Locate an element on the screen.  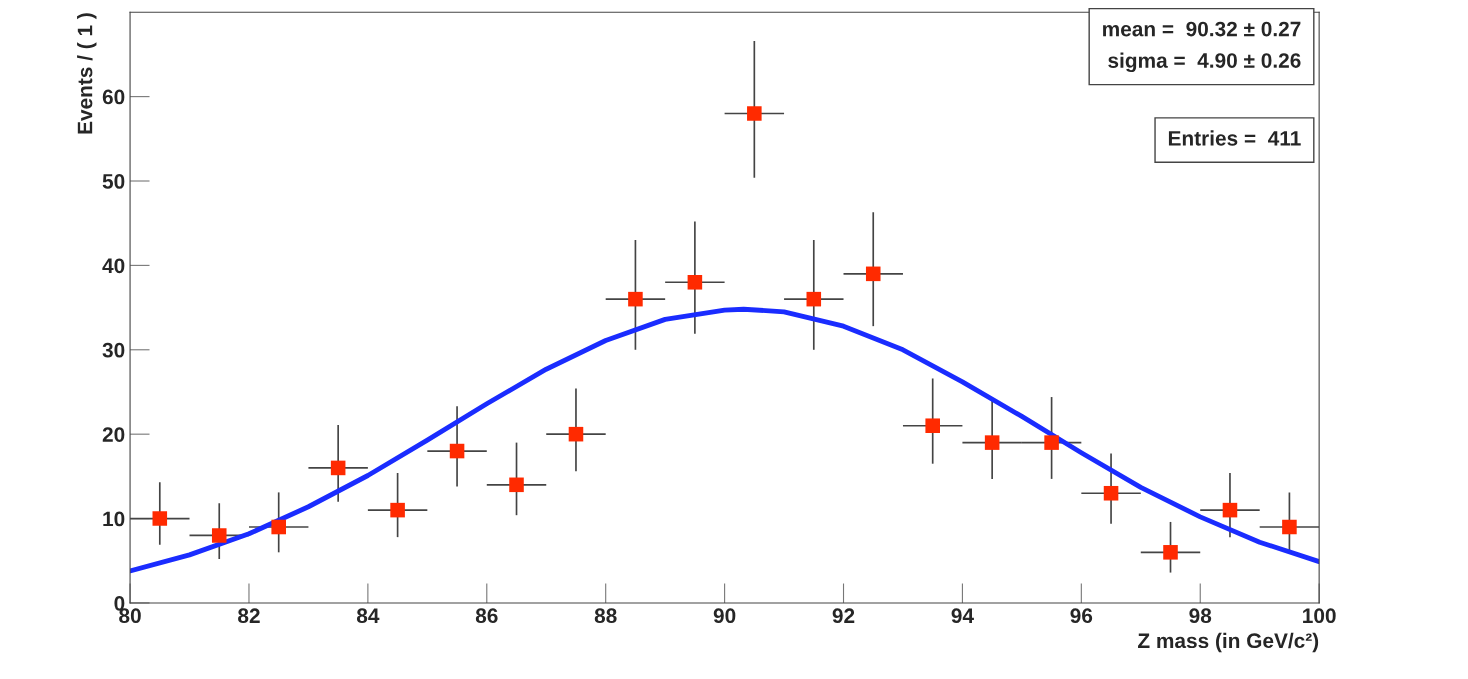
y-tick-label: 50 is located at coordinates (113, 181).